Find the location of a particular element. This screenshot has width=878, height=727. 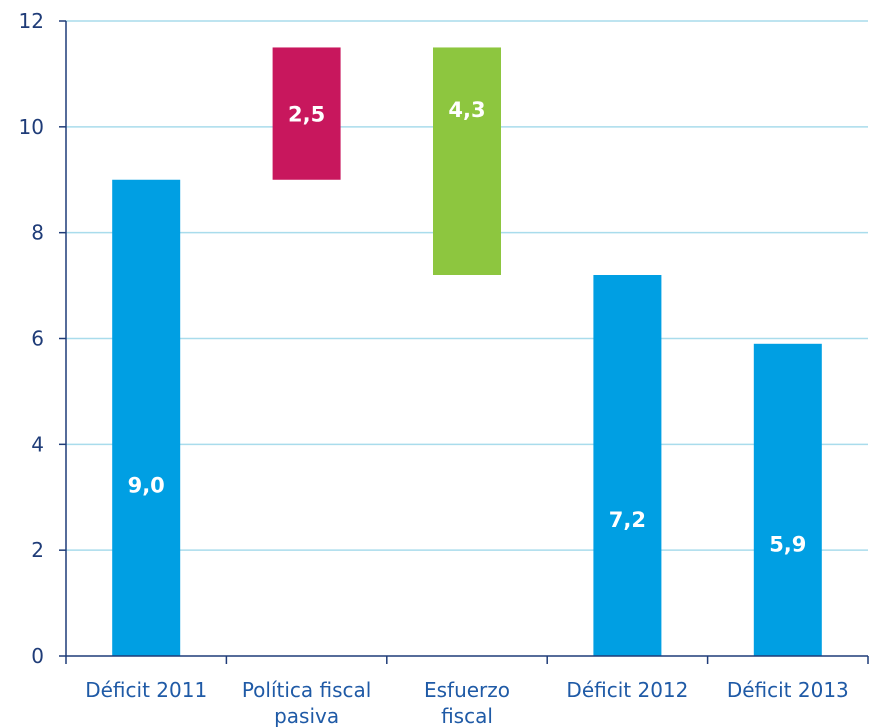

x-category-label: Déficit 2012 is located at coordinates (627, 690).